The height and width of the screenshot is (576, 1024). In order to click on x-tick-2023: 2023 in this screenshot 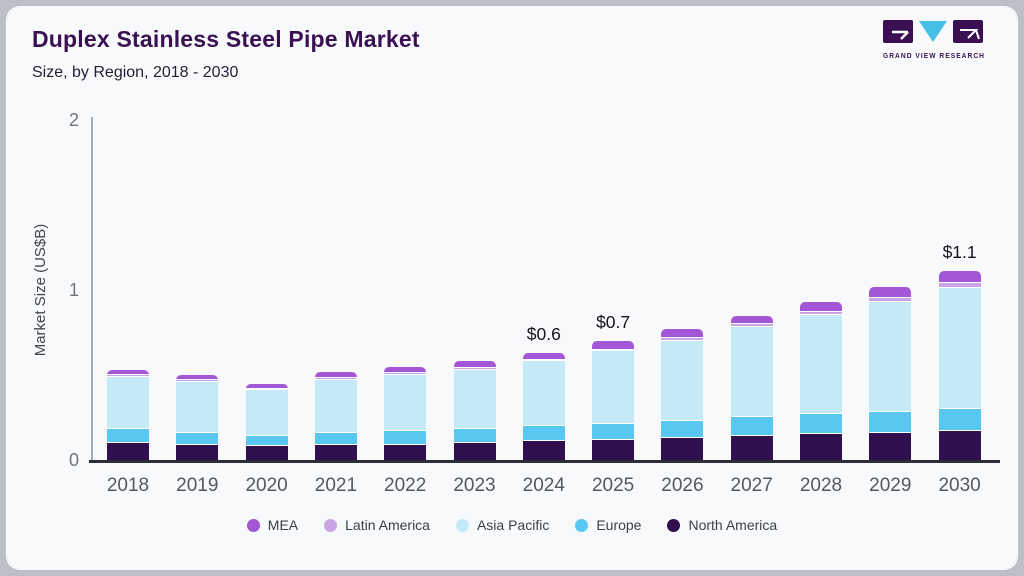, I will do `click(474, 485)`.